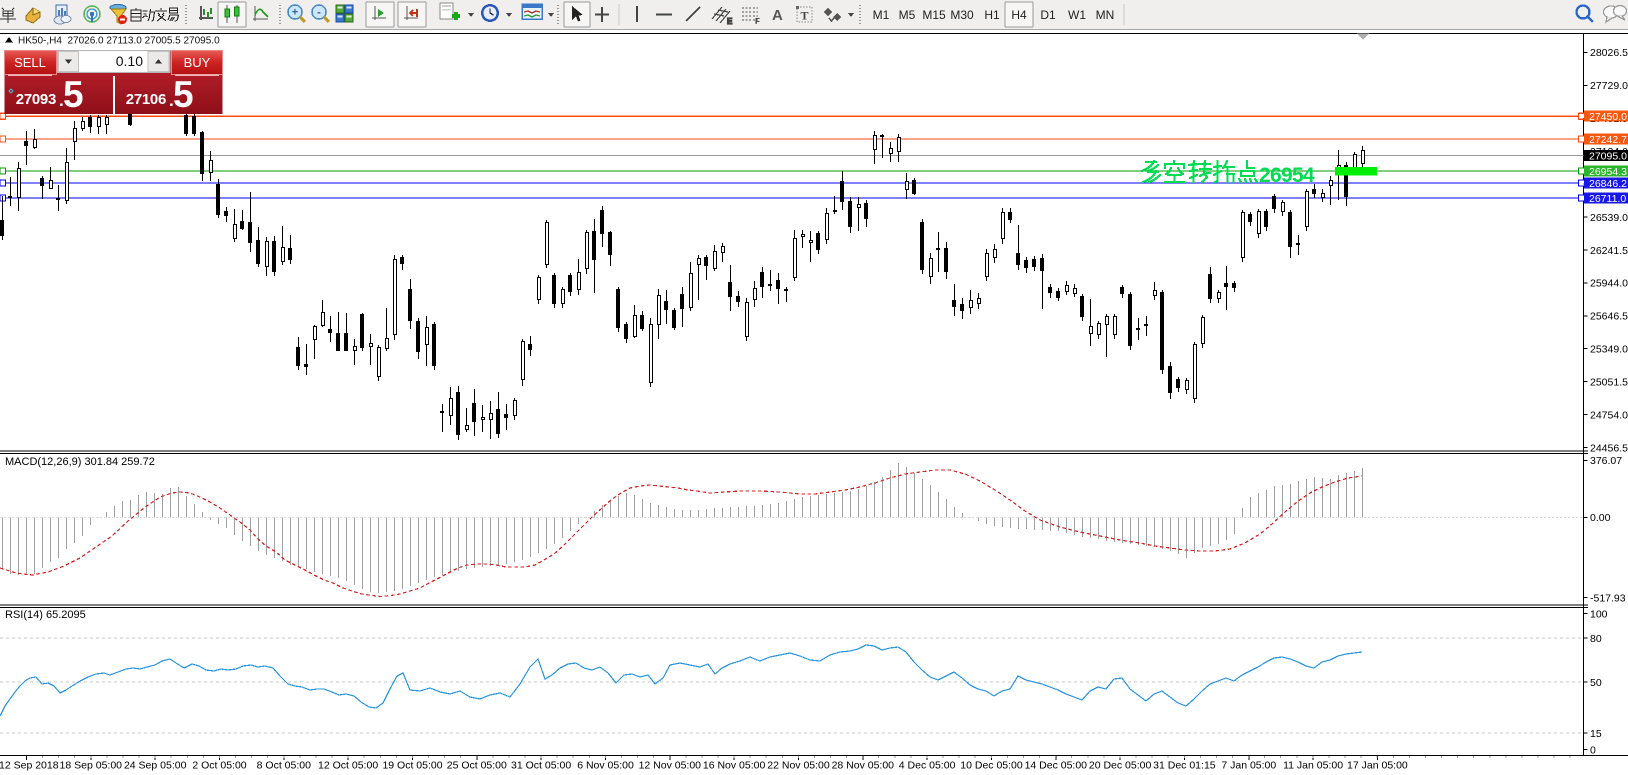 The height and width of the screenshot is (775, 1628). Describe the element at coordinates (284, 766) in the screenshot. I see `svg-text: 8 Oct 05:00` at that location.